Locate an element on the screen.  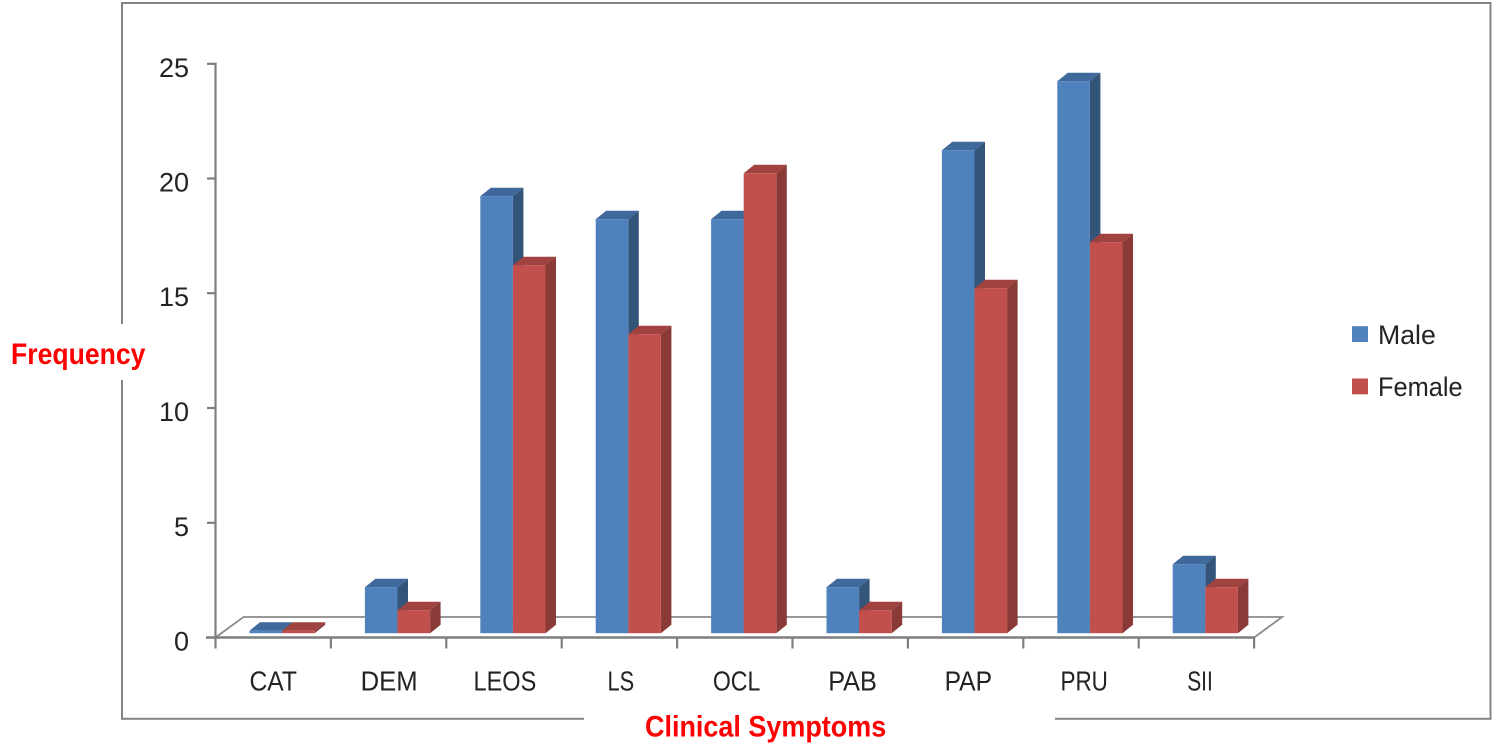
svg-text: Female is located at coordinates (1420, 387).